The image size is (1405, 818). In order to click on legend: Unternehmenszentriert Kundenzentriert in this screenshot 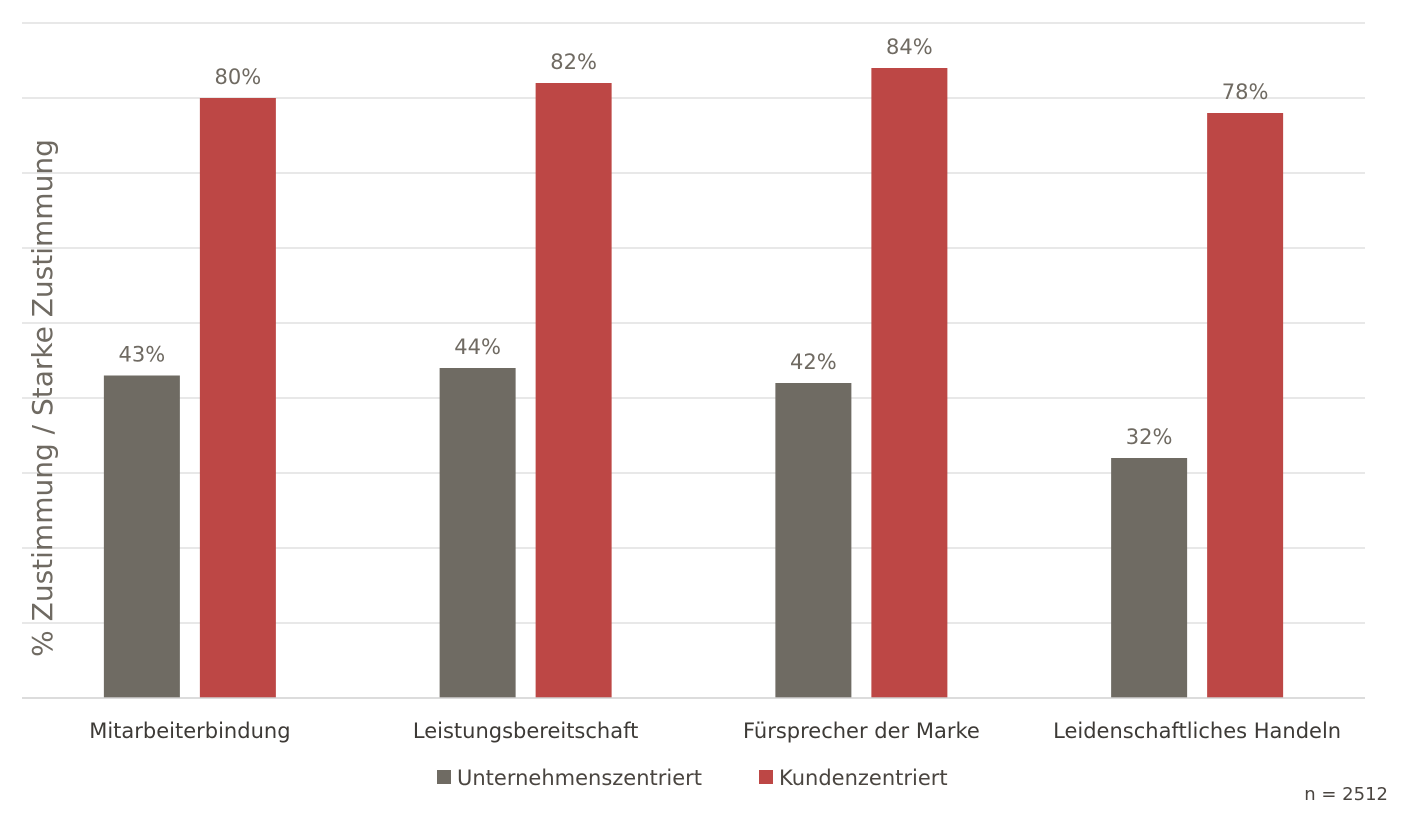, I will do `click(692, 778)`.